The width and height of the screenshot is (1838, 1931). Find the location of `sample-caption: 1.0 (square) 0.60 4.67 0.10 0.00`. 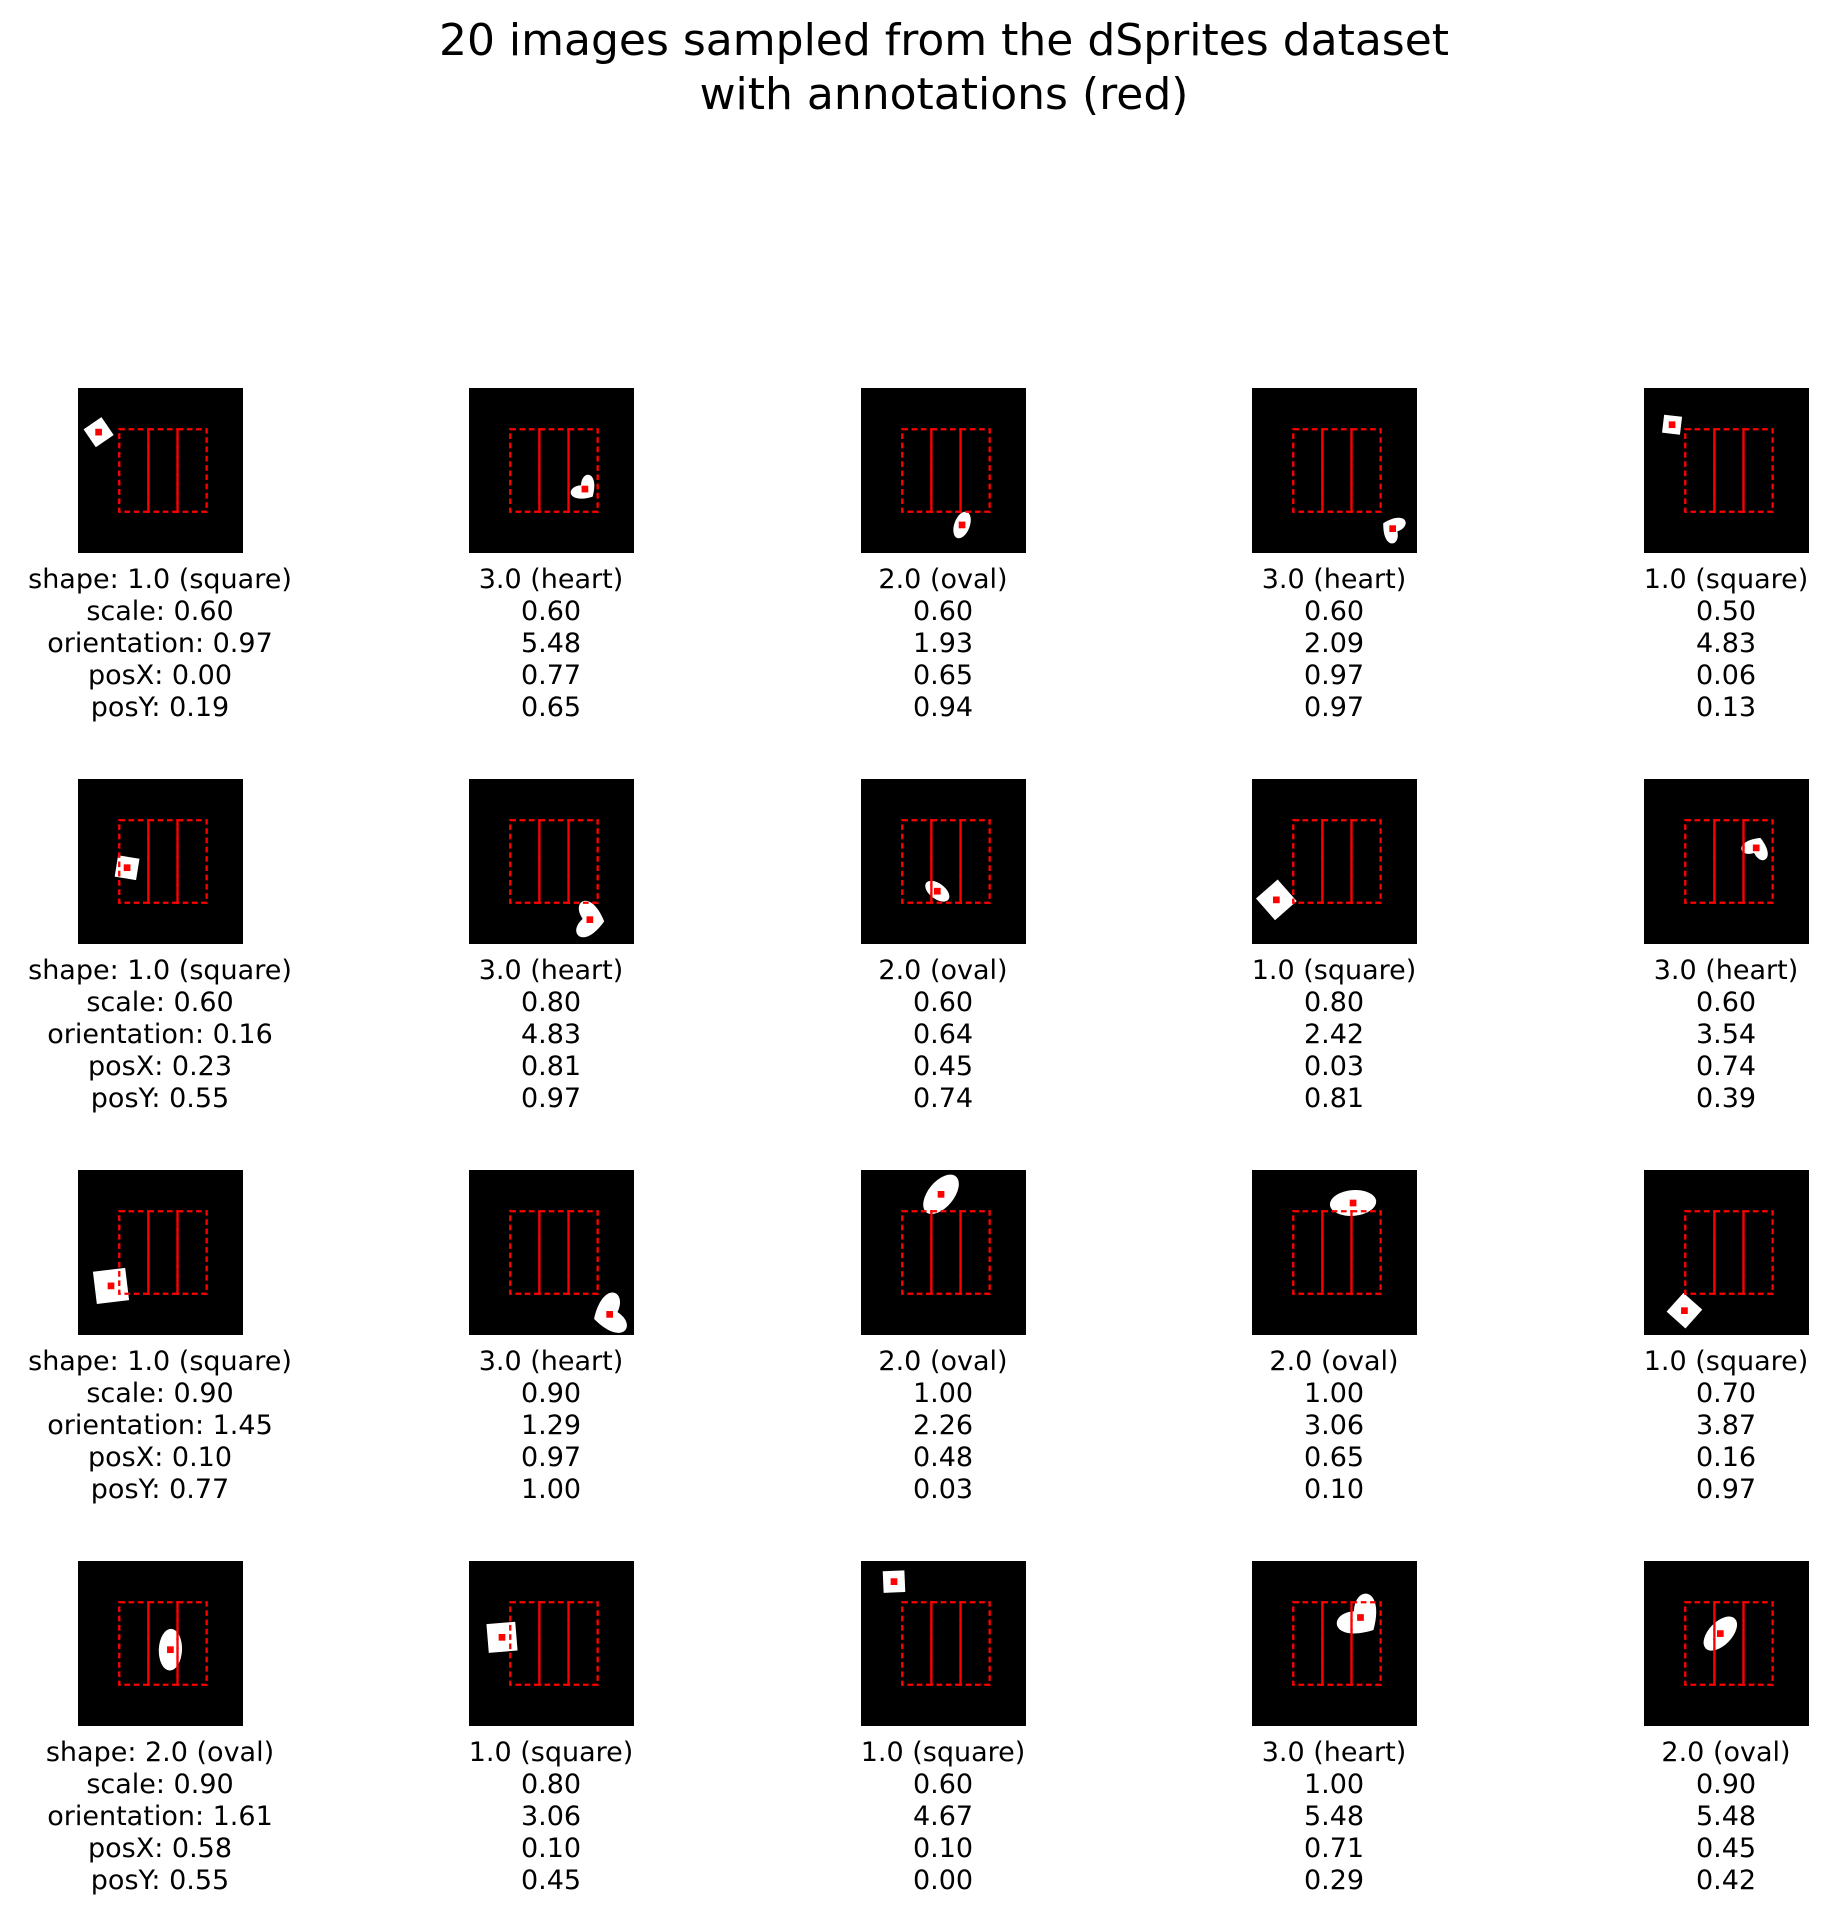

sample-caption: 1.0 (square) 0.60 4.67 0.10 0.00 is located at coordinates (943, 1817).